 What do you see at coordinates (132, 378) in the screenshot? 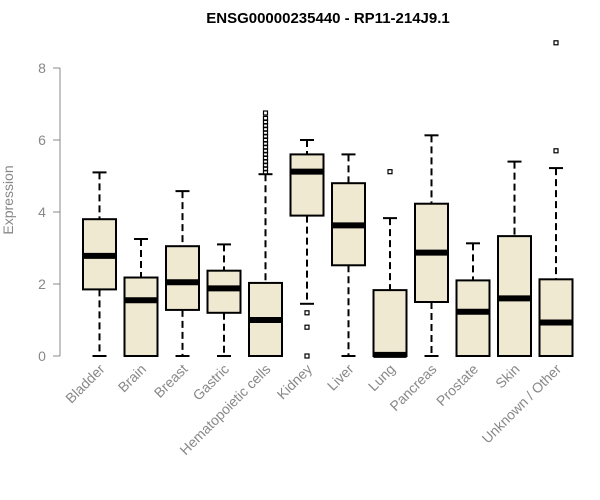
I see `category-label-1: Brain` at bounding box center [132, 378].